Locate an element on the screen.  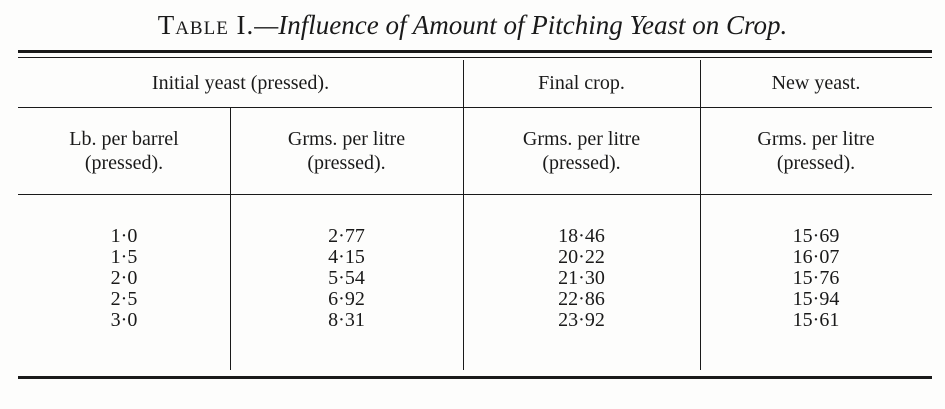
table-cell: 23·92 is located at coordinates (581, 320).